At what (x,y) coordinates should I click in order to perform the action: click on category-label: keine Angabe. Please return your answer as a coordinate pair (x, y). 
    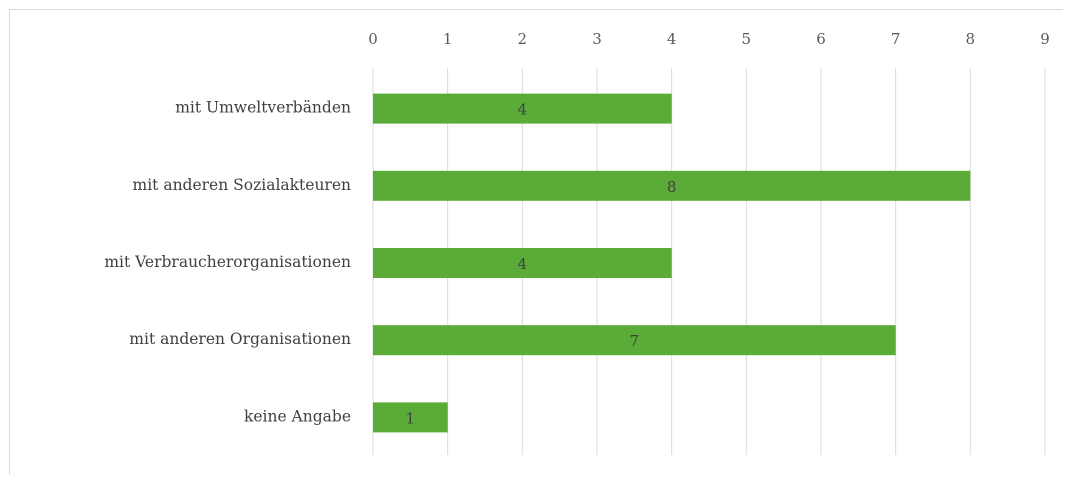
    Looking at the image, I should click on (297, 416).